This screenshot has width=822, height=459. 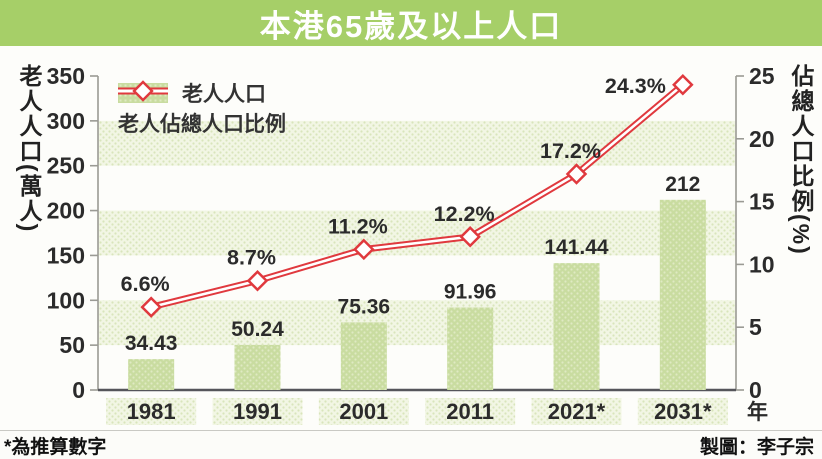 What do you see at coordinates (251, 258) in the screenshot?
I see `line-value-label: 8.7%` at bounding box center [251, 258].